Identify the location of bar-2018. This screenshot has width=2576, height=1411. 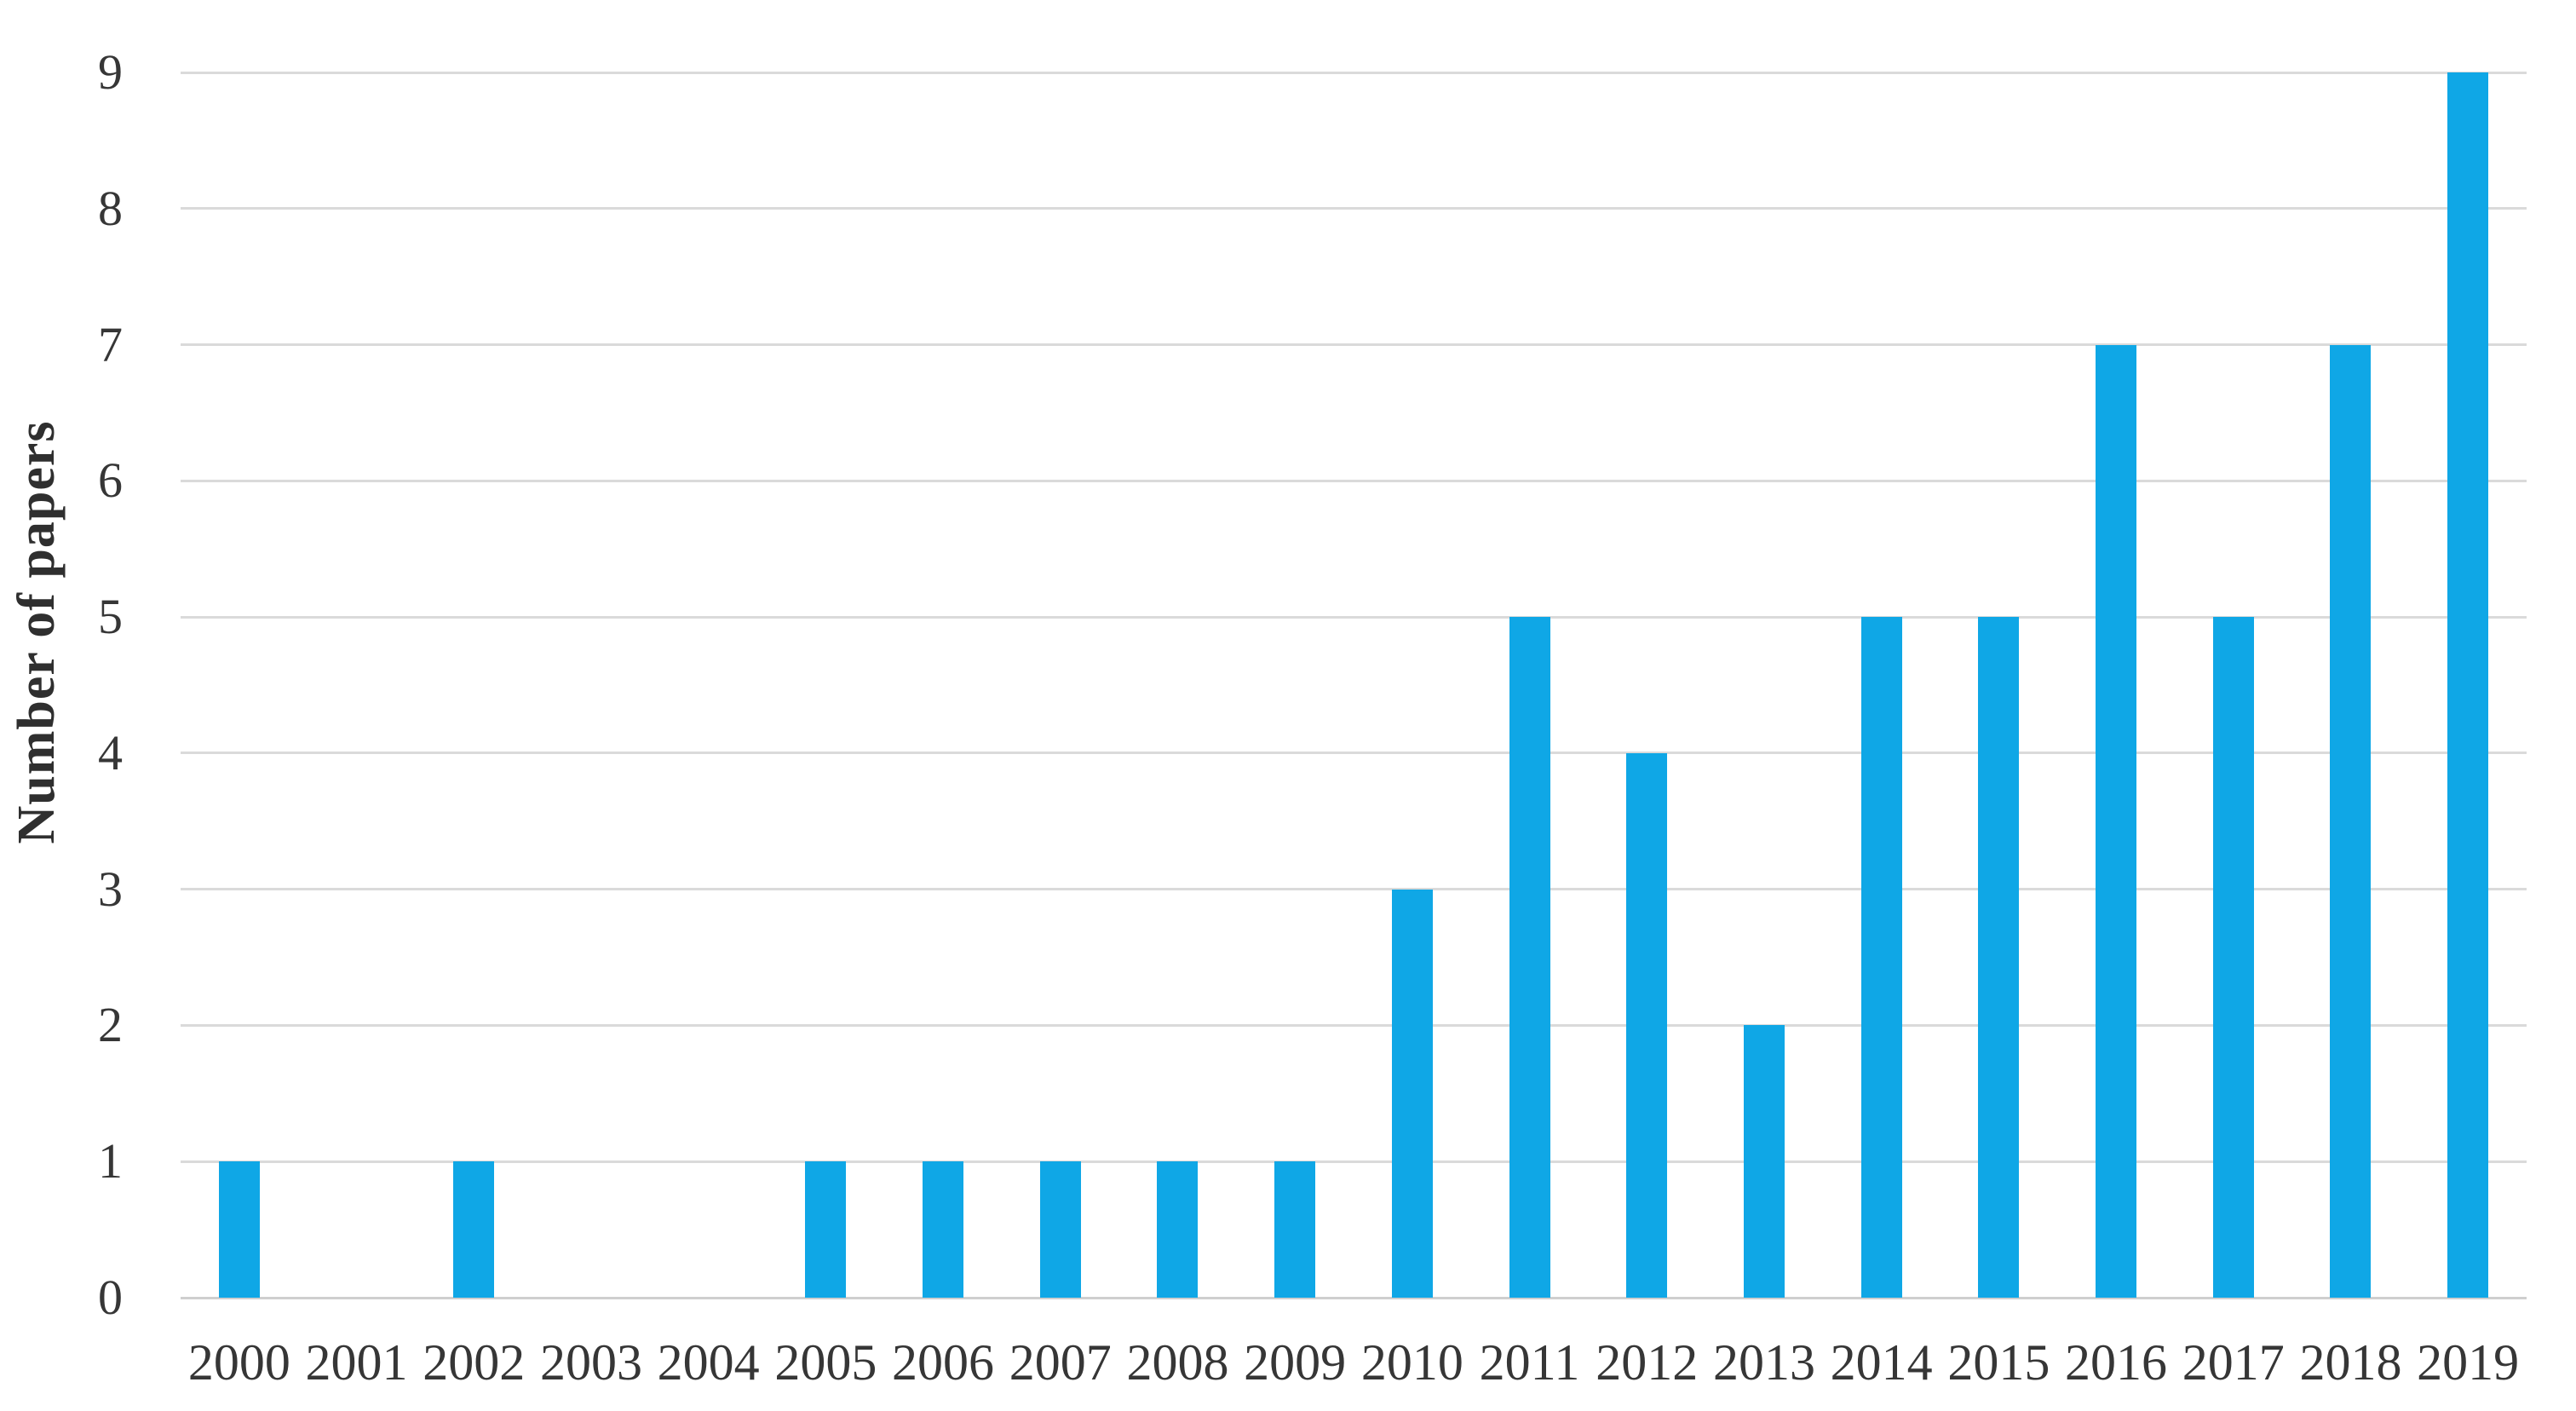
(2351, 821).